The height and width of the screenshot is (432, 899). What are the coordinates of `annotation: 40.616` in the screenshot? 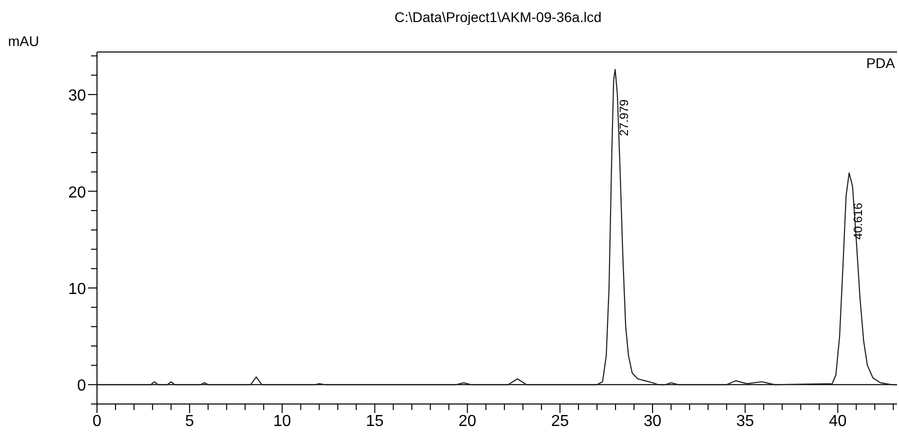 It's located at (858, 221).